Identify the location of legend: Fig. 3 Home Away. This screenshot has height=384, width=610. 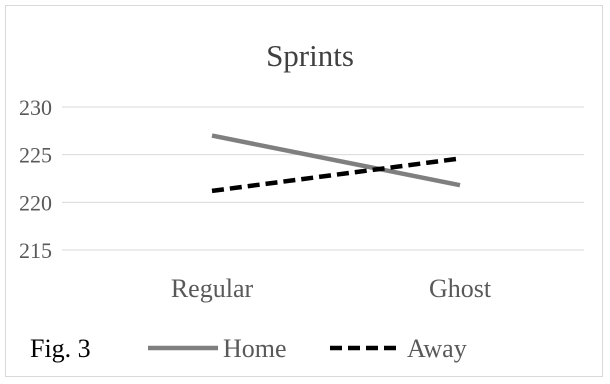
(248, 348).